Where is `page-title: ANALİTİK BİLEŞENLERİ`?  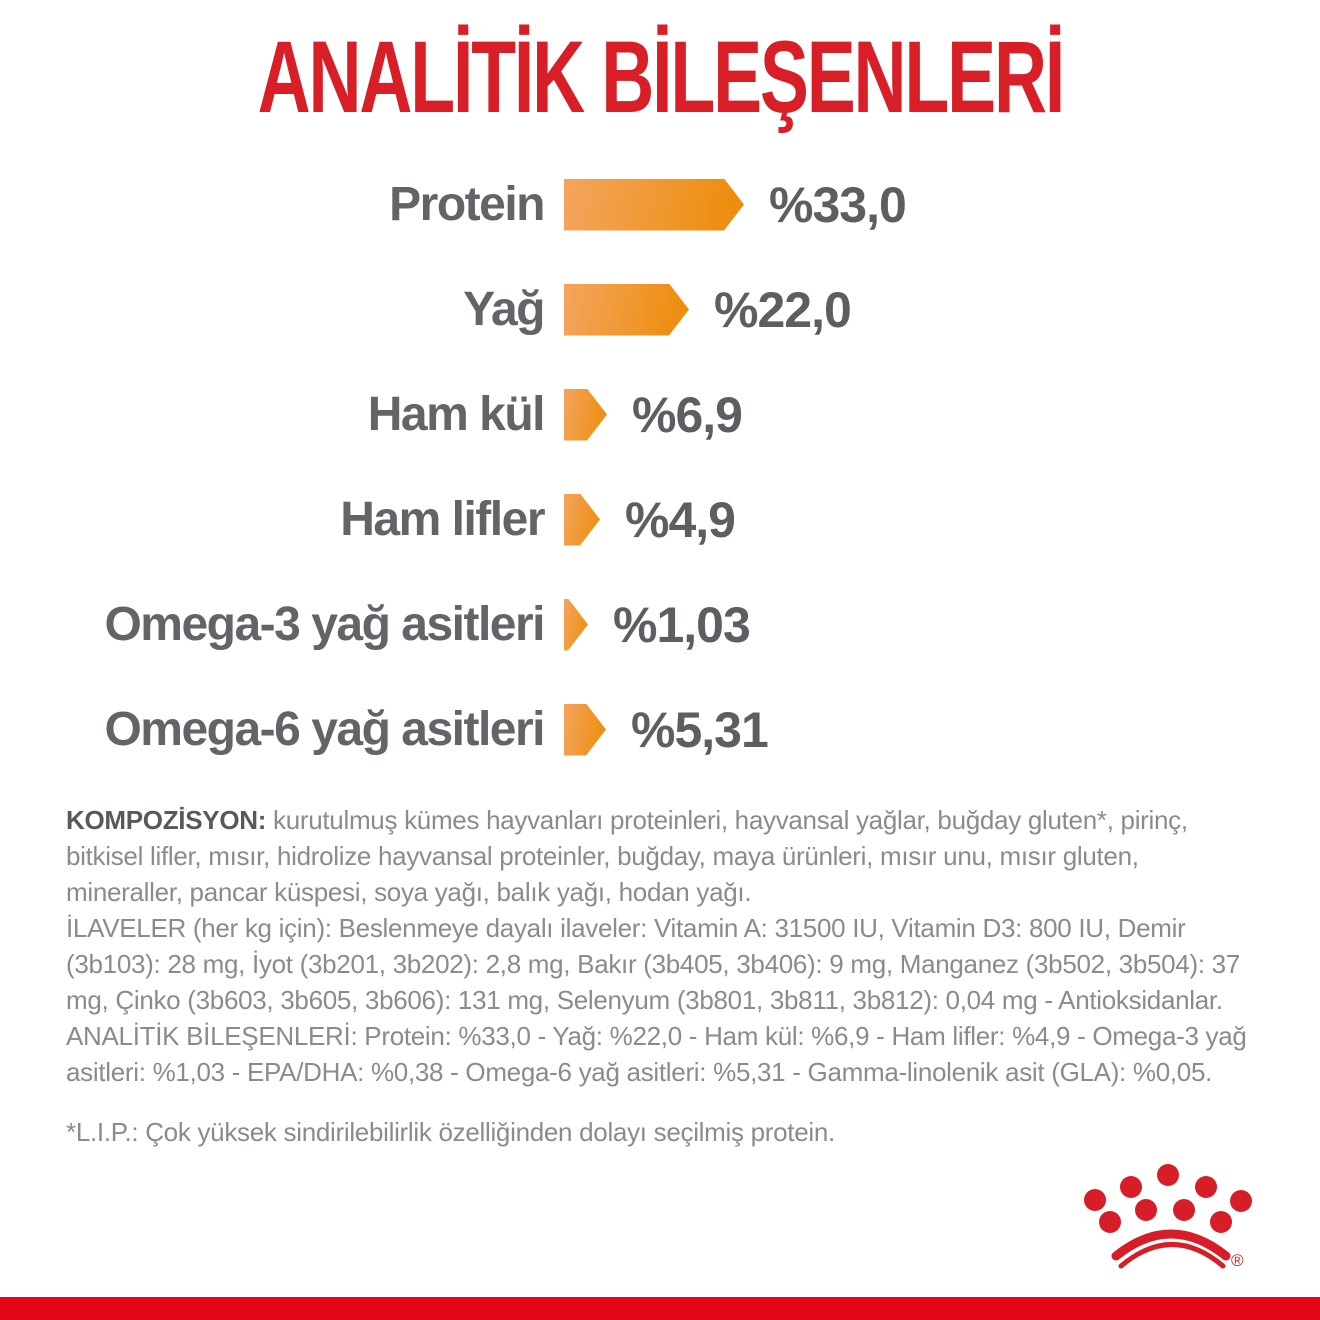 page-title: ANALİTİK BİLEŞENLERİ is located at coordinates (661, 77).